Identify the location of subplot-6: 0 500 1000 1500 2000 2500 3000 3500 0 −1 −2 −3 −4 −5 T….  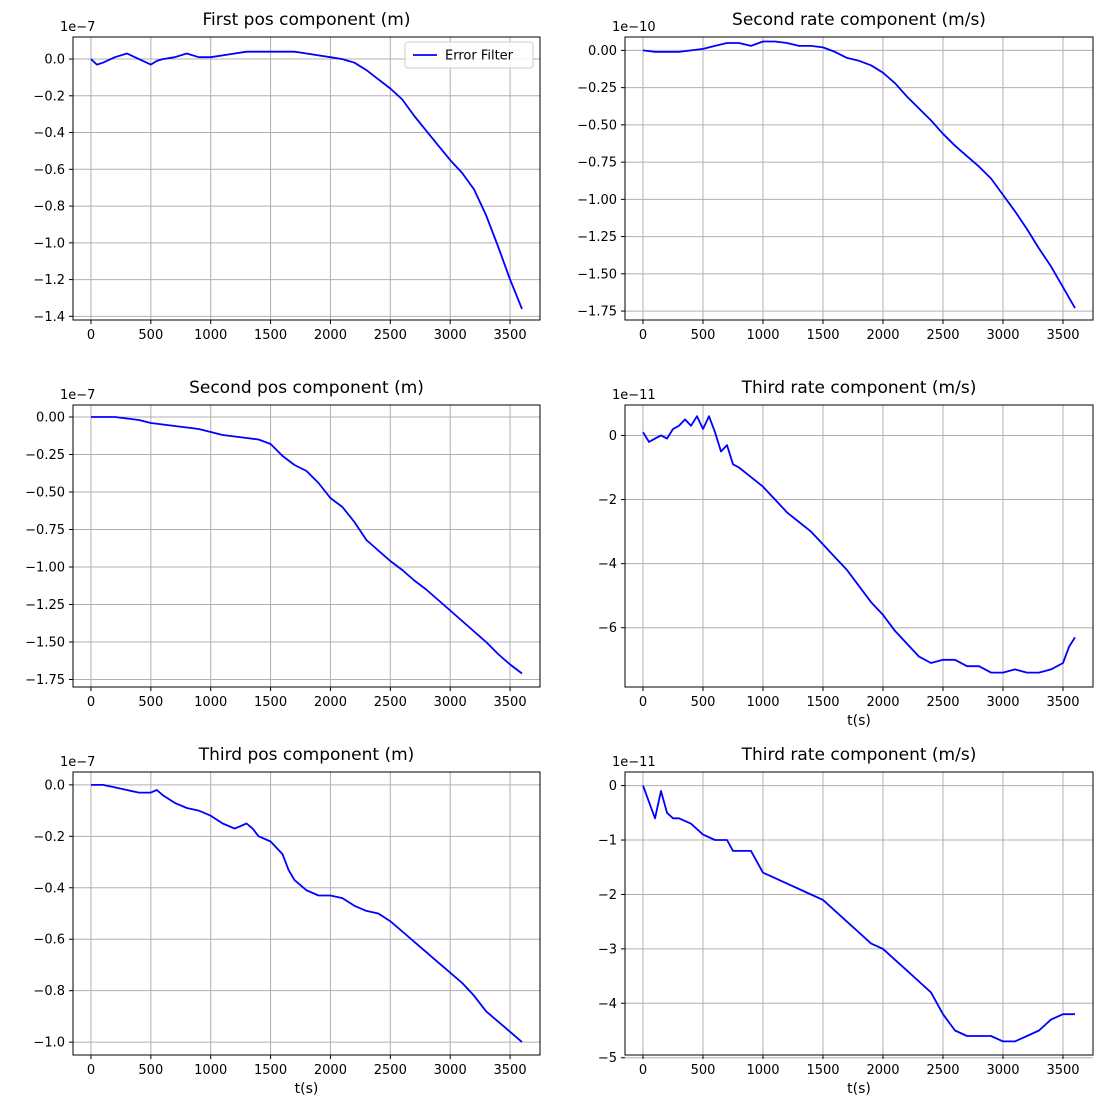
(846, 921).